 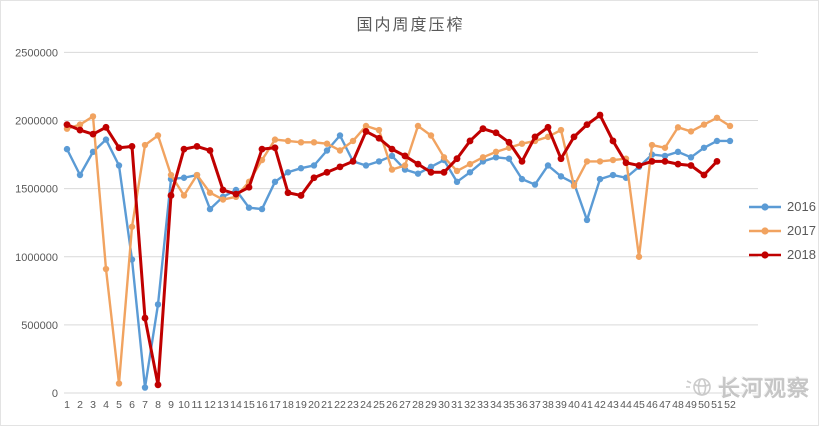 What do you see at coordinates (763, 388) in the screenshot?
I see `watermark-text: 长河观察` at bounding box center [763, 388].